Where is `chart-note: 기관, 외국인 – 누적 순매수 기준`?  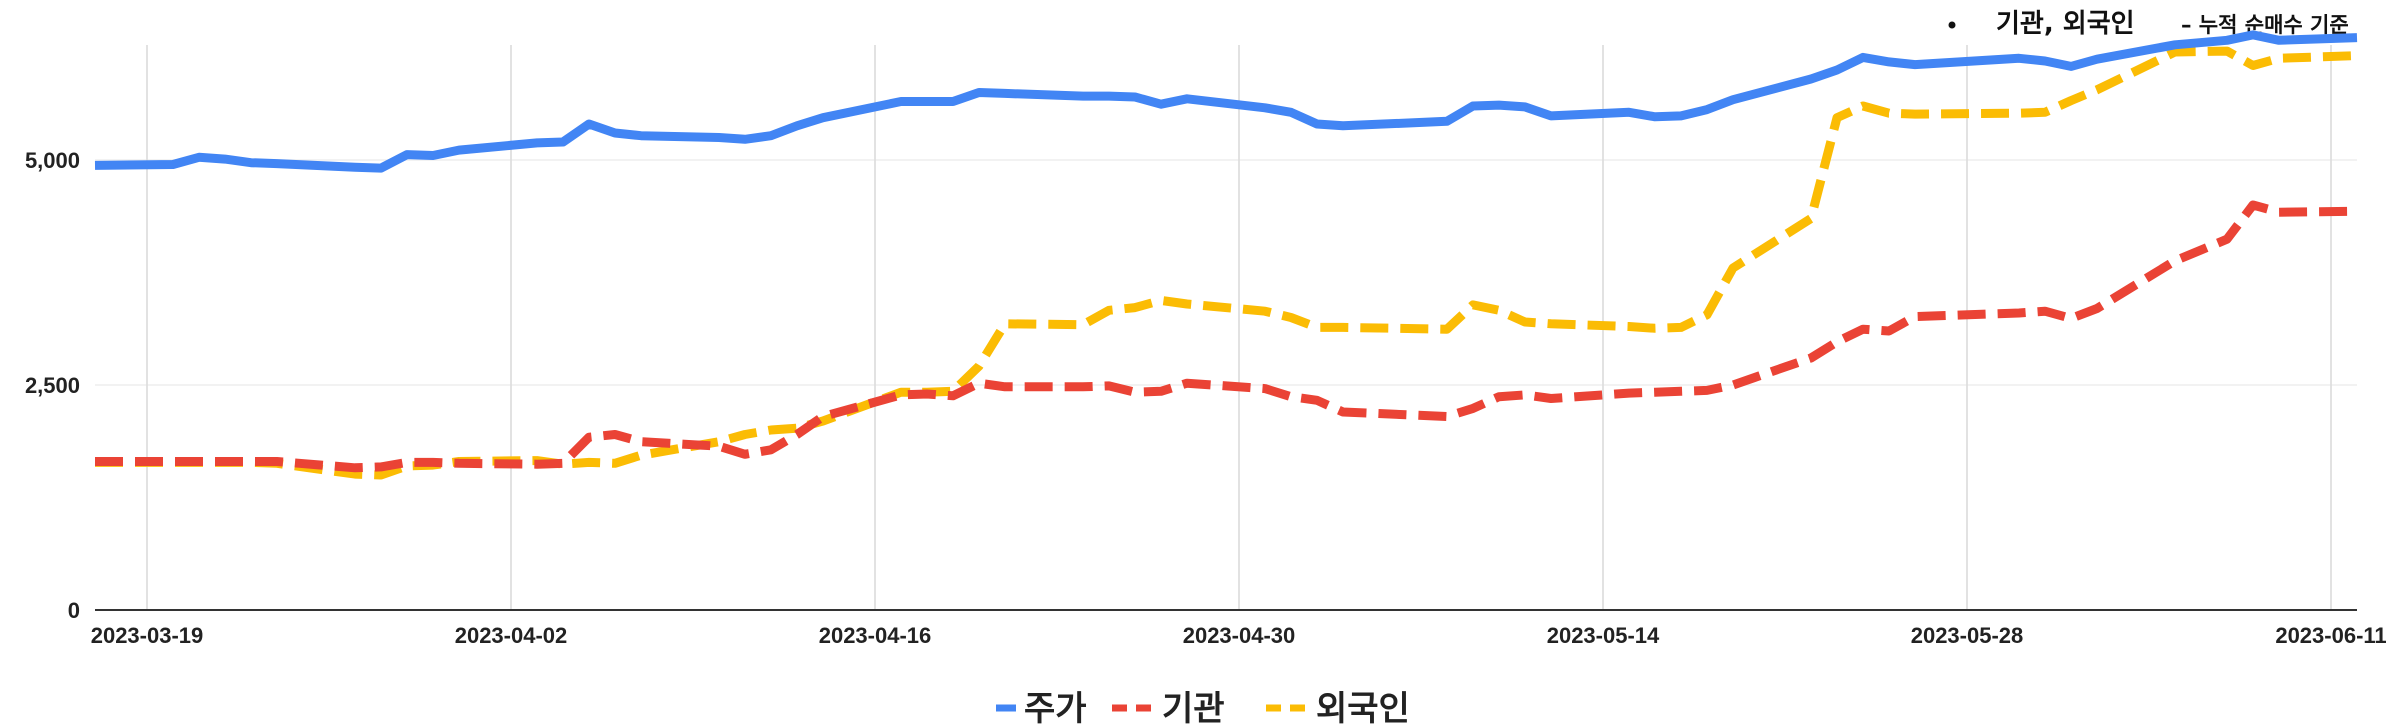 chart-note: 기관, 외국인 – 누적 순매수 기준 is located at coordinates (2148, 24).